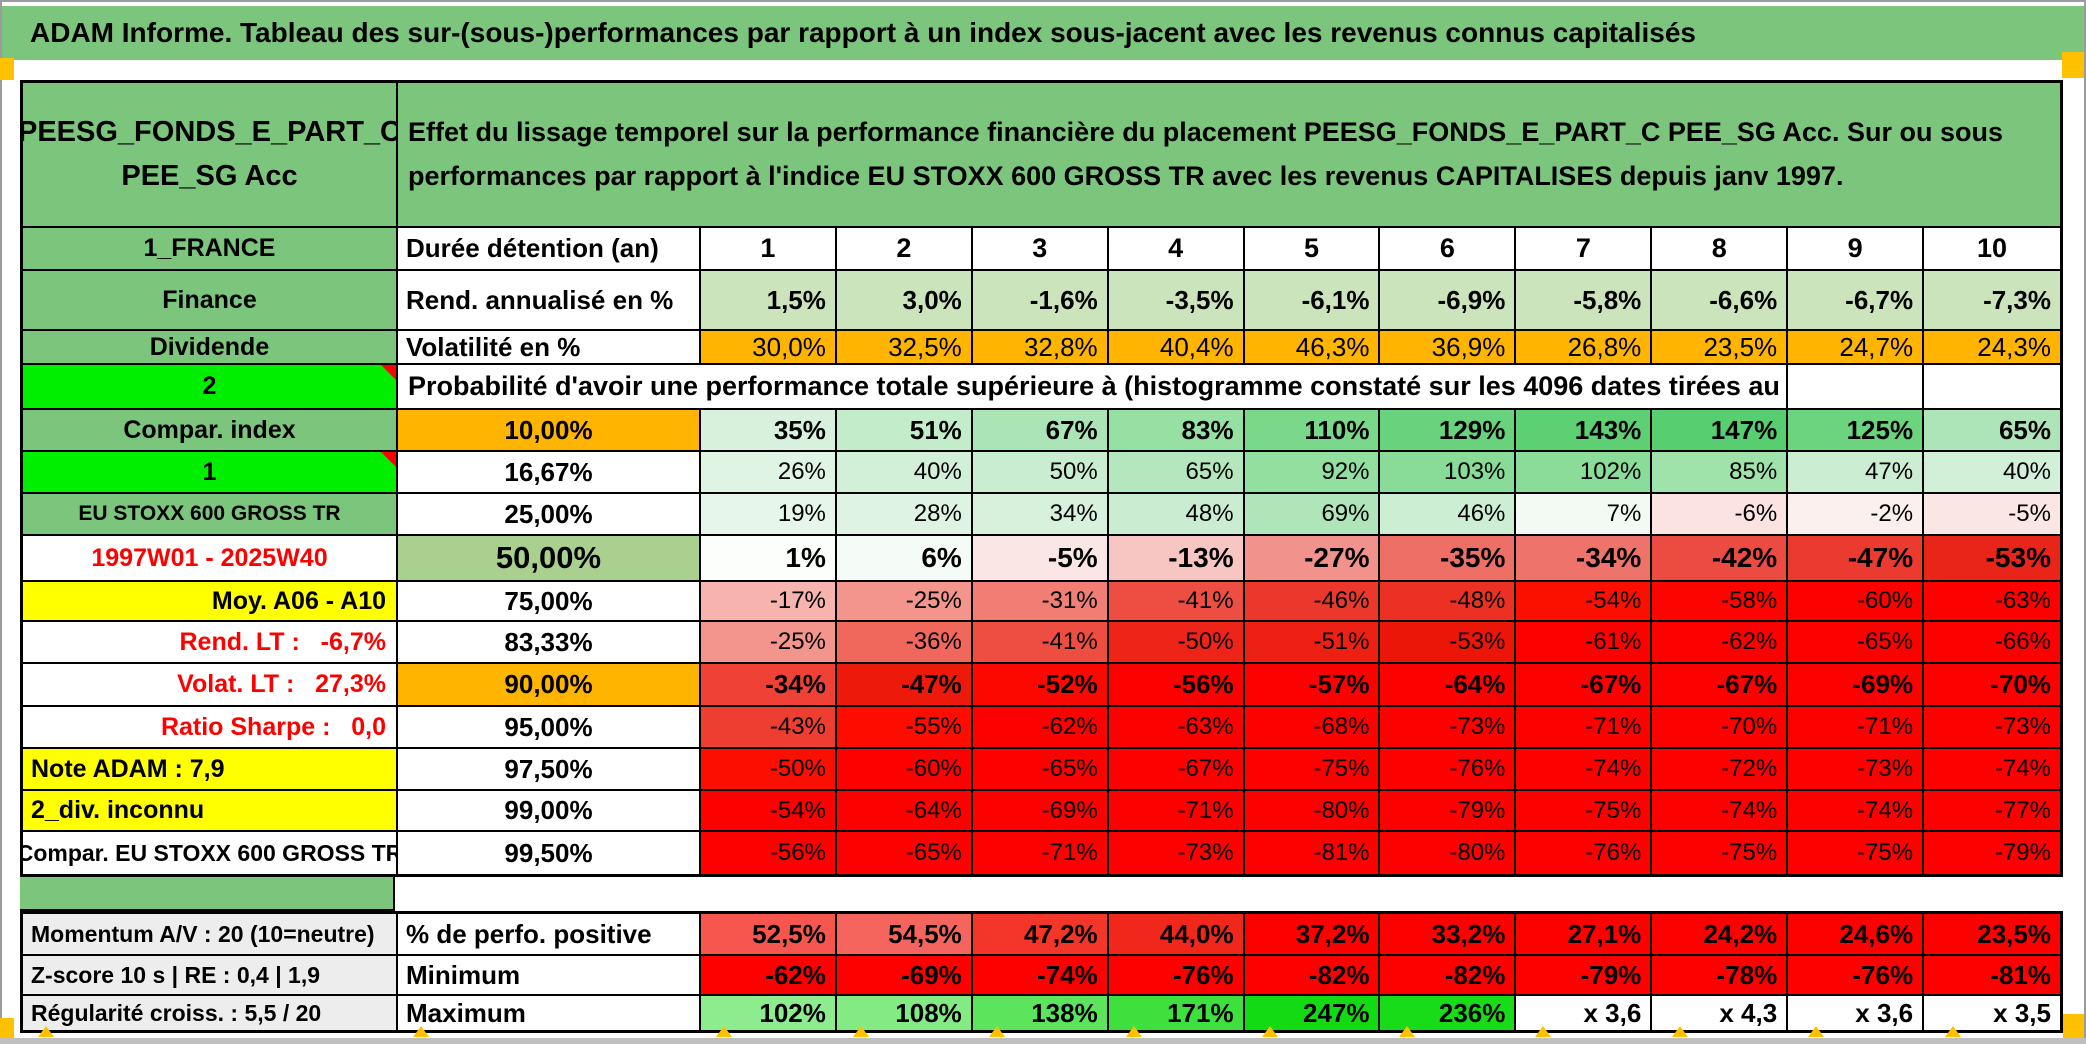 The image size is (2086, 1044). What do you see at coordinates (1448, 249) in the screenshot?
I see `value-cell: 6` at bounding box center [1448, 249].